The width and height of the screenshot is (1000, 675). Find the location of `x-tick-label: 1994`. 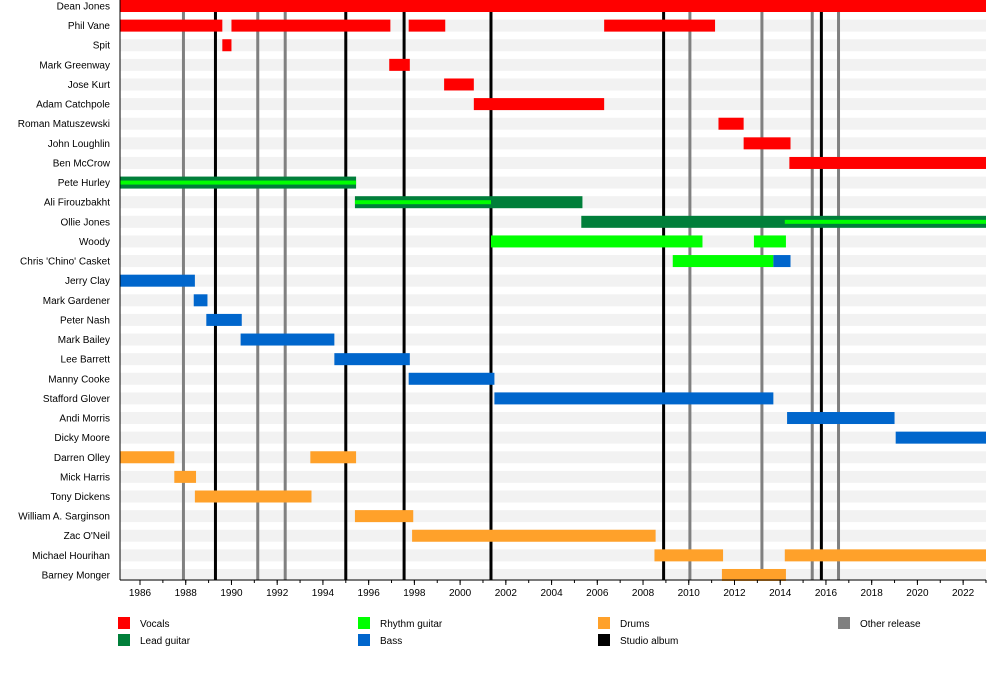

x-tick-label: 1994 is located at coordinates (323, 593).